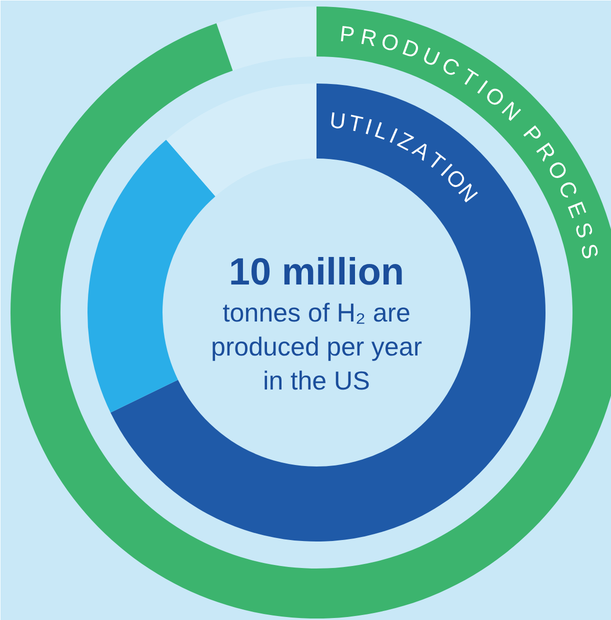  I want to click on text: tonnes of H₂ are produced per year in the US, so click(316, 347).